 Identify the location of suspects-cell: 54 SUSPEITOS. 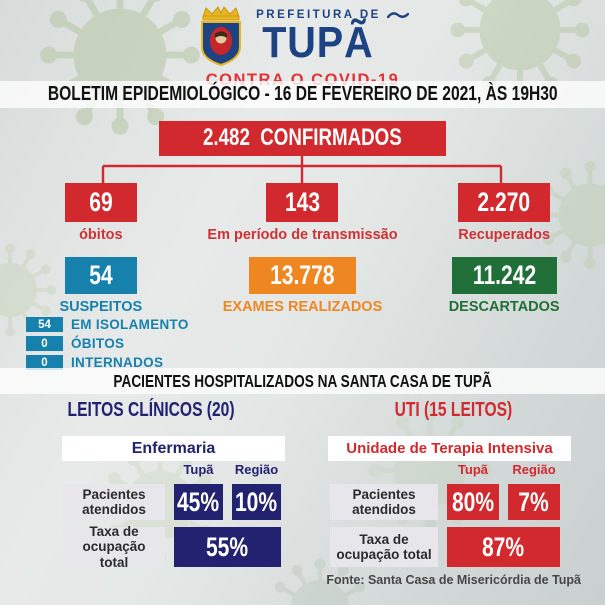
(101, 286).